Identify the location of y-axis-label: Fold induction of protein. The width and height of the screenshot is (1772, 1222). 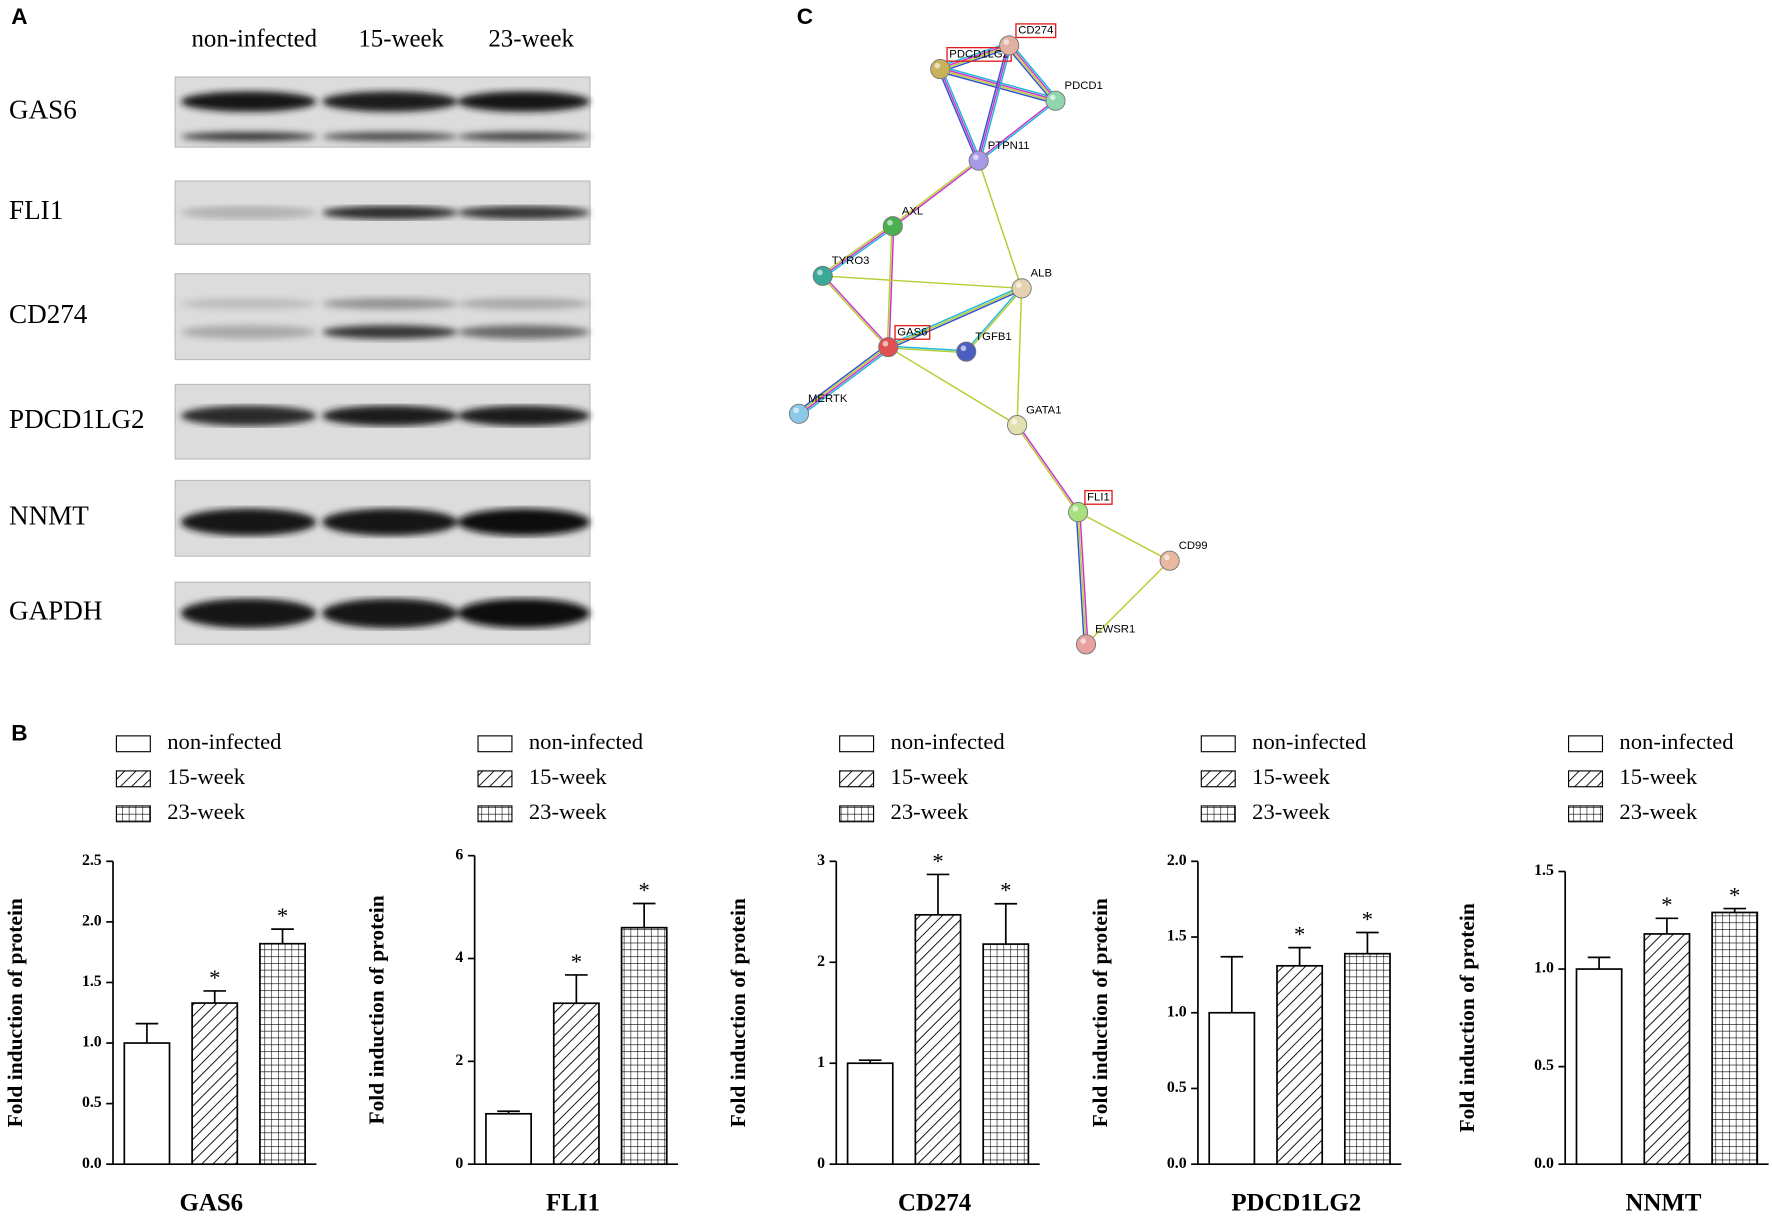
(377, 1009).